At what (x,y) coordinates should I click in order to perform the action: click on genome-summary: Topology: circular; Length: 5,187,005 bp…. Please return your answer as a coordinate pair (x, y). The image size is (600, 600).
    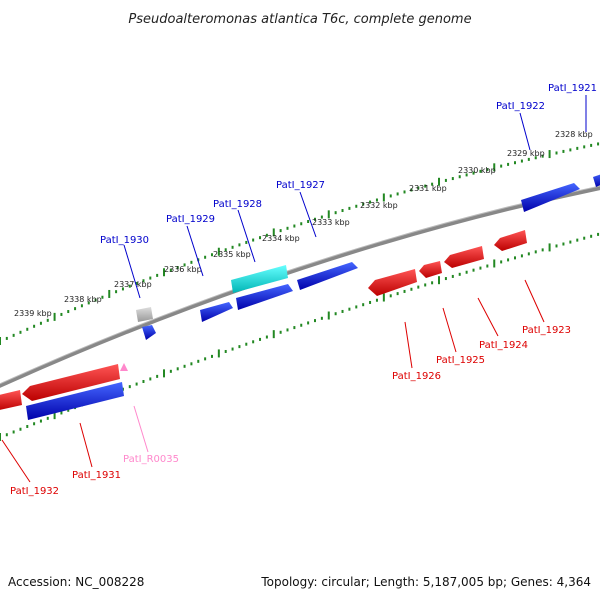
    Looking at the image, I should click on (425, 582).